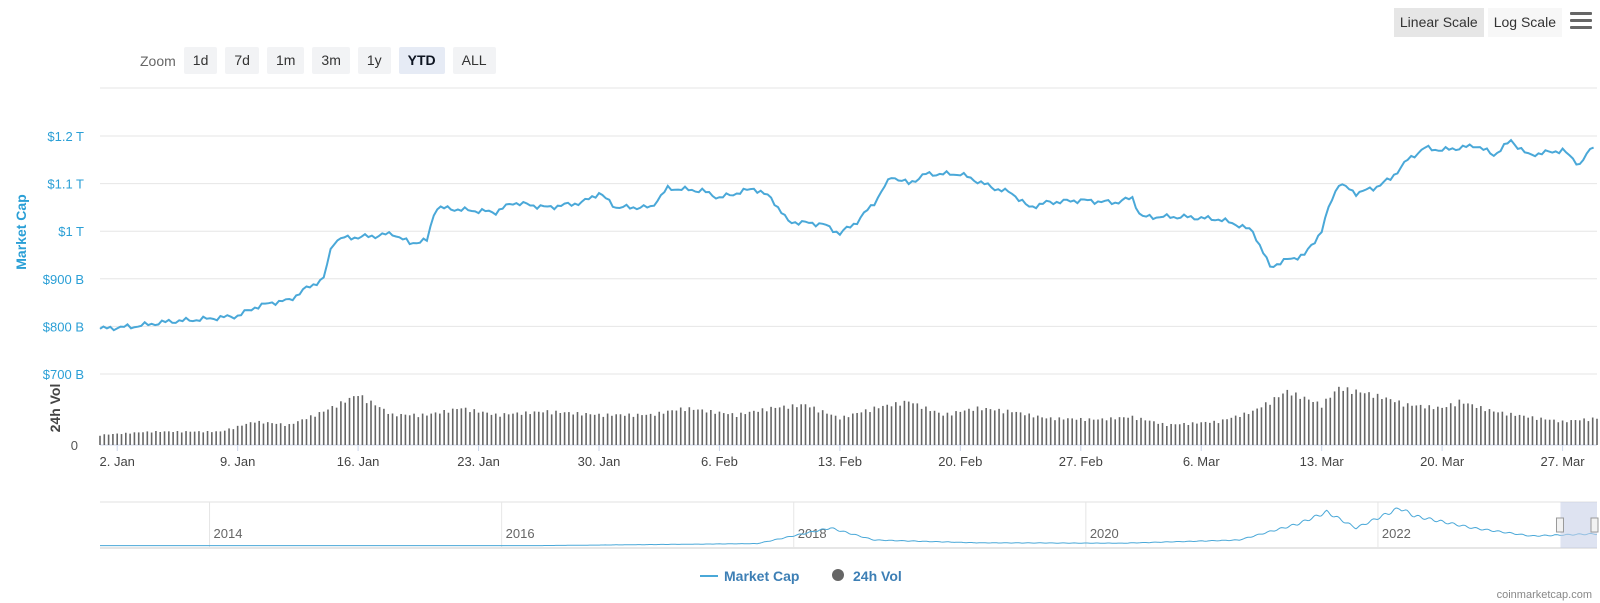 The image size is (1600, 603). I want to click on navigator: 2014 2016 2018 2020 2022, so click(849, 525).